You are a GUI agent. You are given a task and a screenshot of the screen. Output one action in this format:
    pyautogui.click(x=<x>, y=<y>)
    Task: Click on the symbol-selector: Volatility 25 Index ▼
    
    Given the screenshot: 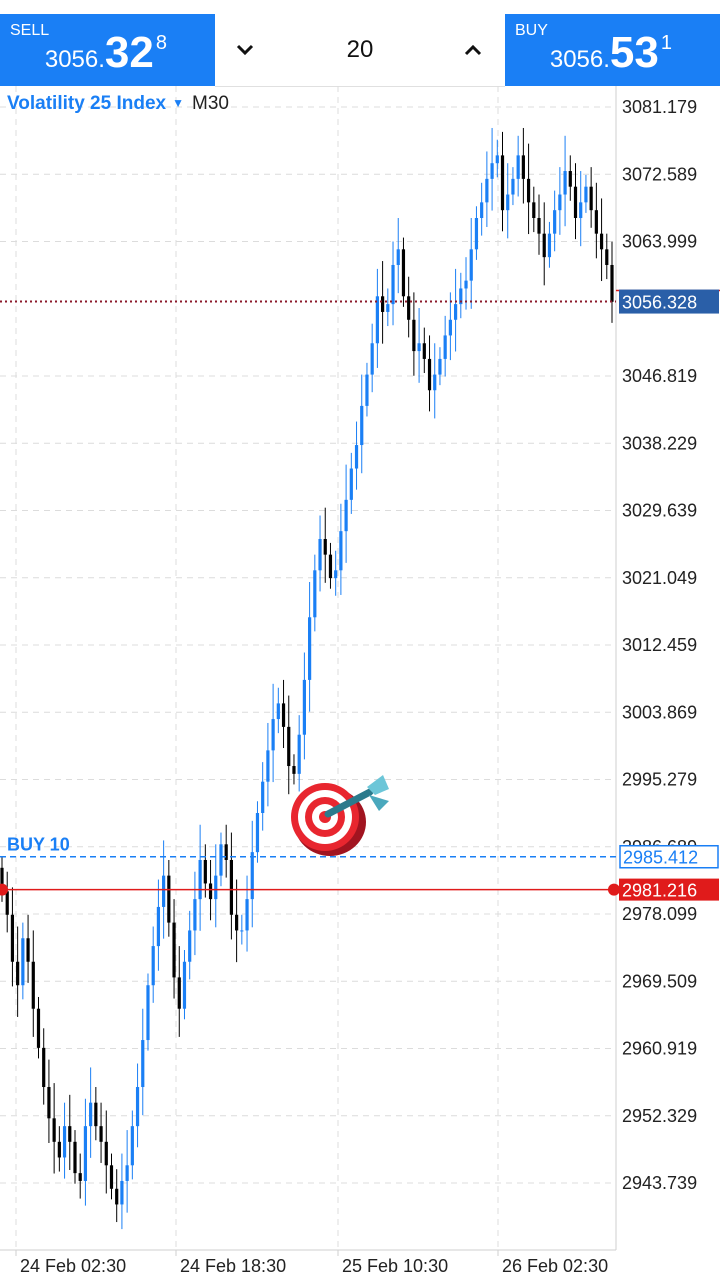 What is the action you would take?
    pyautogui.click(x=95, y=103)
    